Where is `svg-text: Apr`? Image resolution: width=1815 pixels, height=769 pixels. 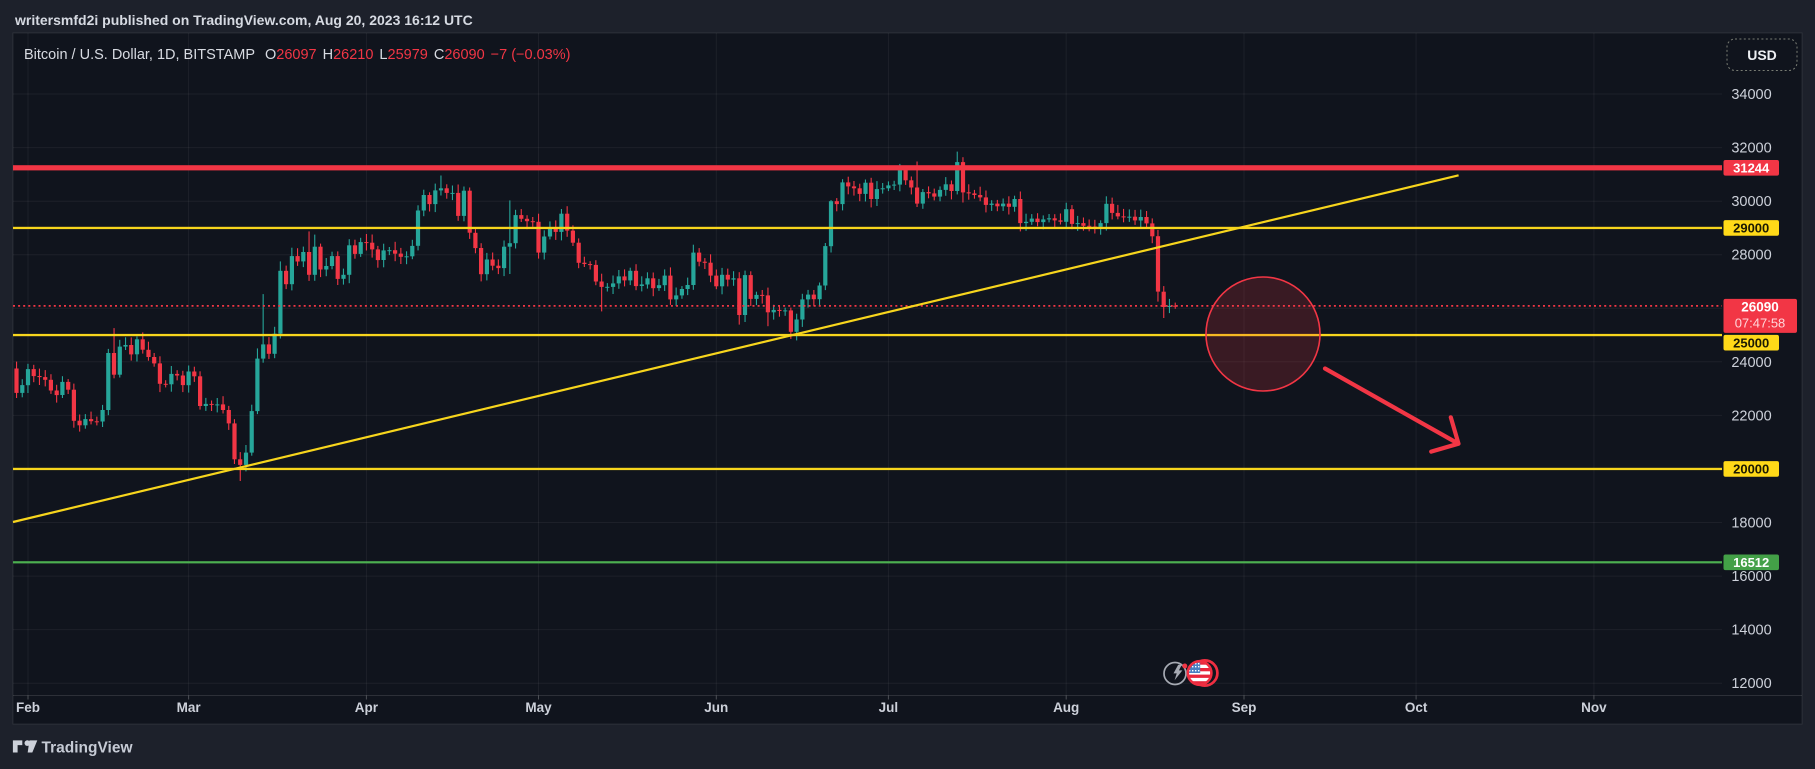 svg-text: Apr is located at coordinates (367, 707).